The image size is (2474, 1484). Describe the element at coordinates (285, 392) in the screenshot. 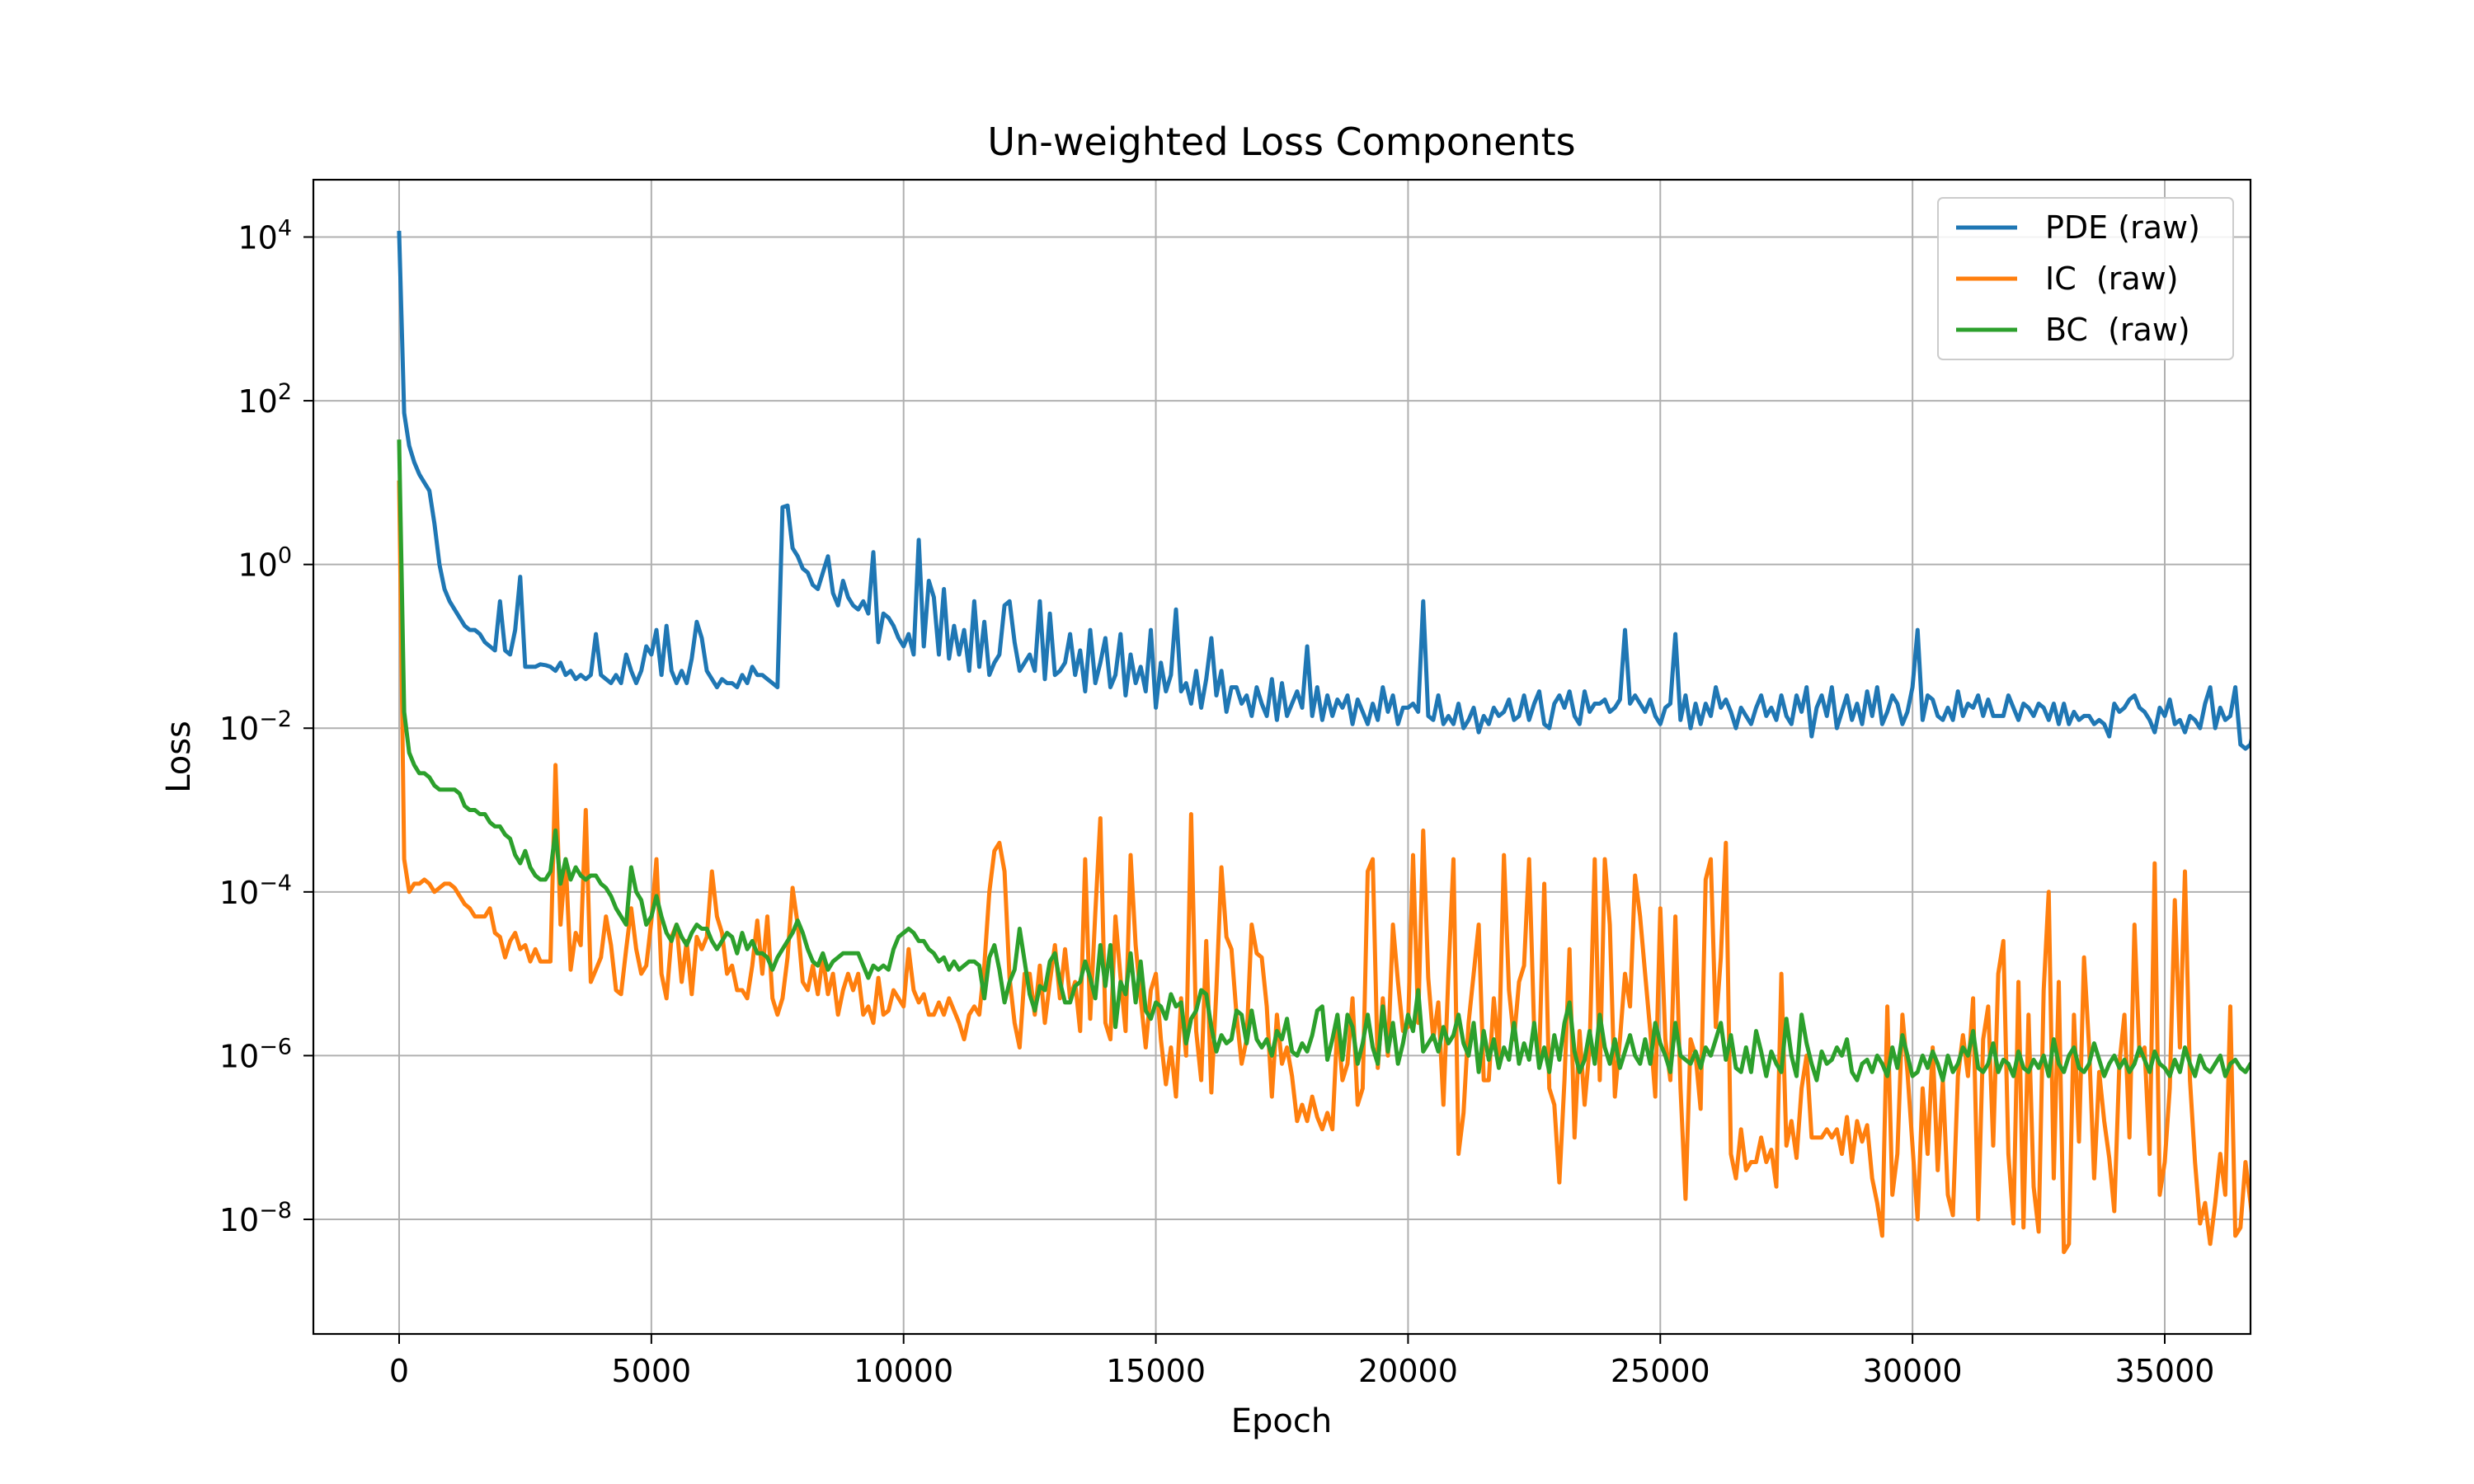

I see `y-tick-exponent: 2` at that location.